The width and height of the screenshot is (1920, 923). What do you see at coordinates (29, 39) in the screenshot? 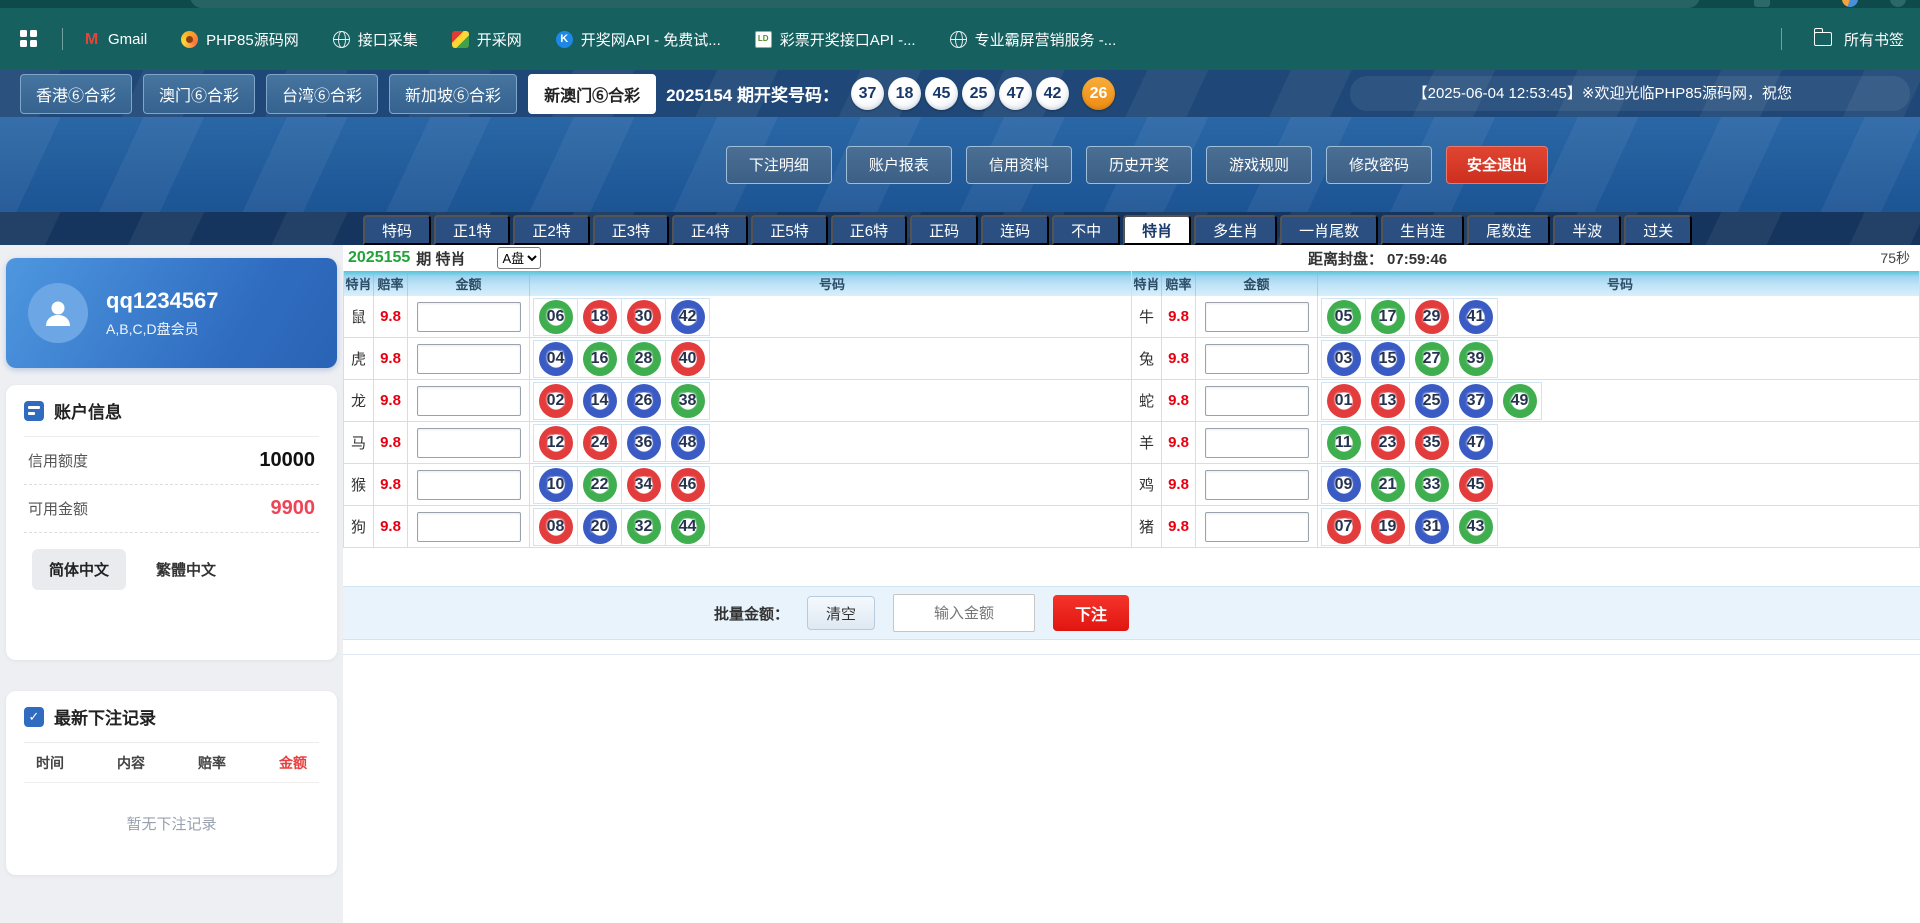
I see `apps-grid-icon` at bounding box center [29, 39].